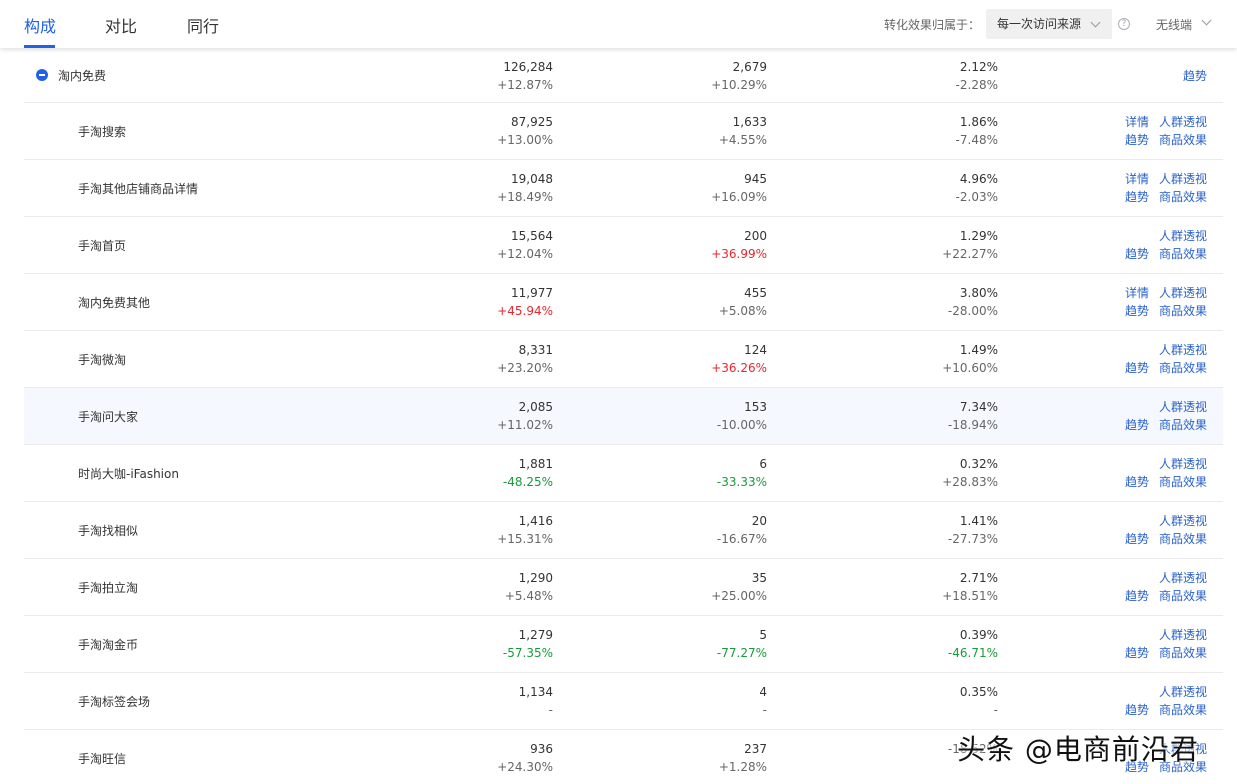 The image size is (1237, 784). What do you see at coordinates (741, 425) in the screenshot?
I see `buyers-change: -10.00%` at bounding box center [741, 425].